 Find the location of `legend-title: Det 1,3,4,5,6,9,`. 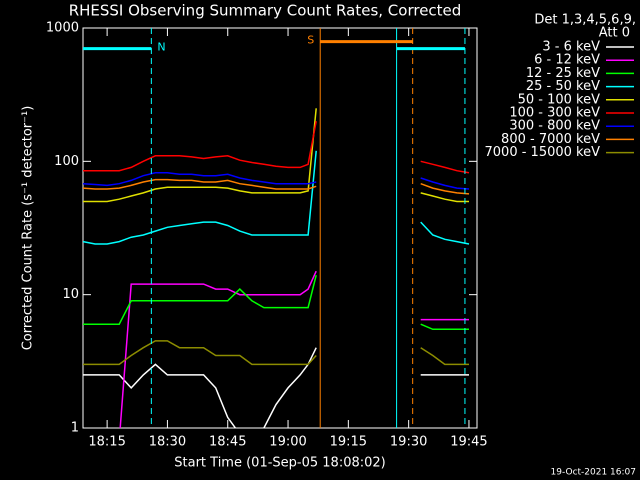

legend-title: Det 1,3,4,5,6,9, is located at coordinates (585, 20).